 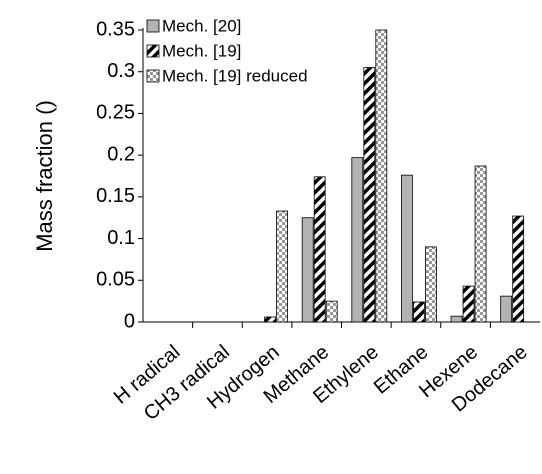 What do you see at coordinates (115, 113) in the screenshot?
I see `y-tick-label: 0.25` at bounding box center [115, 113].